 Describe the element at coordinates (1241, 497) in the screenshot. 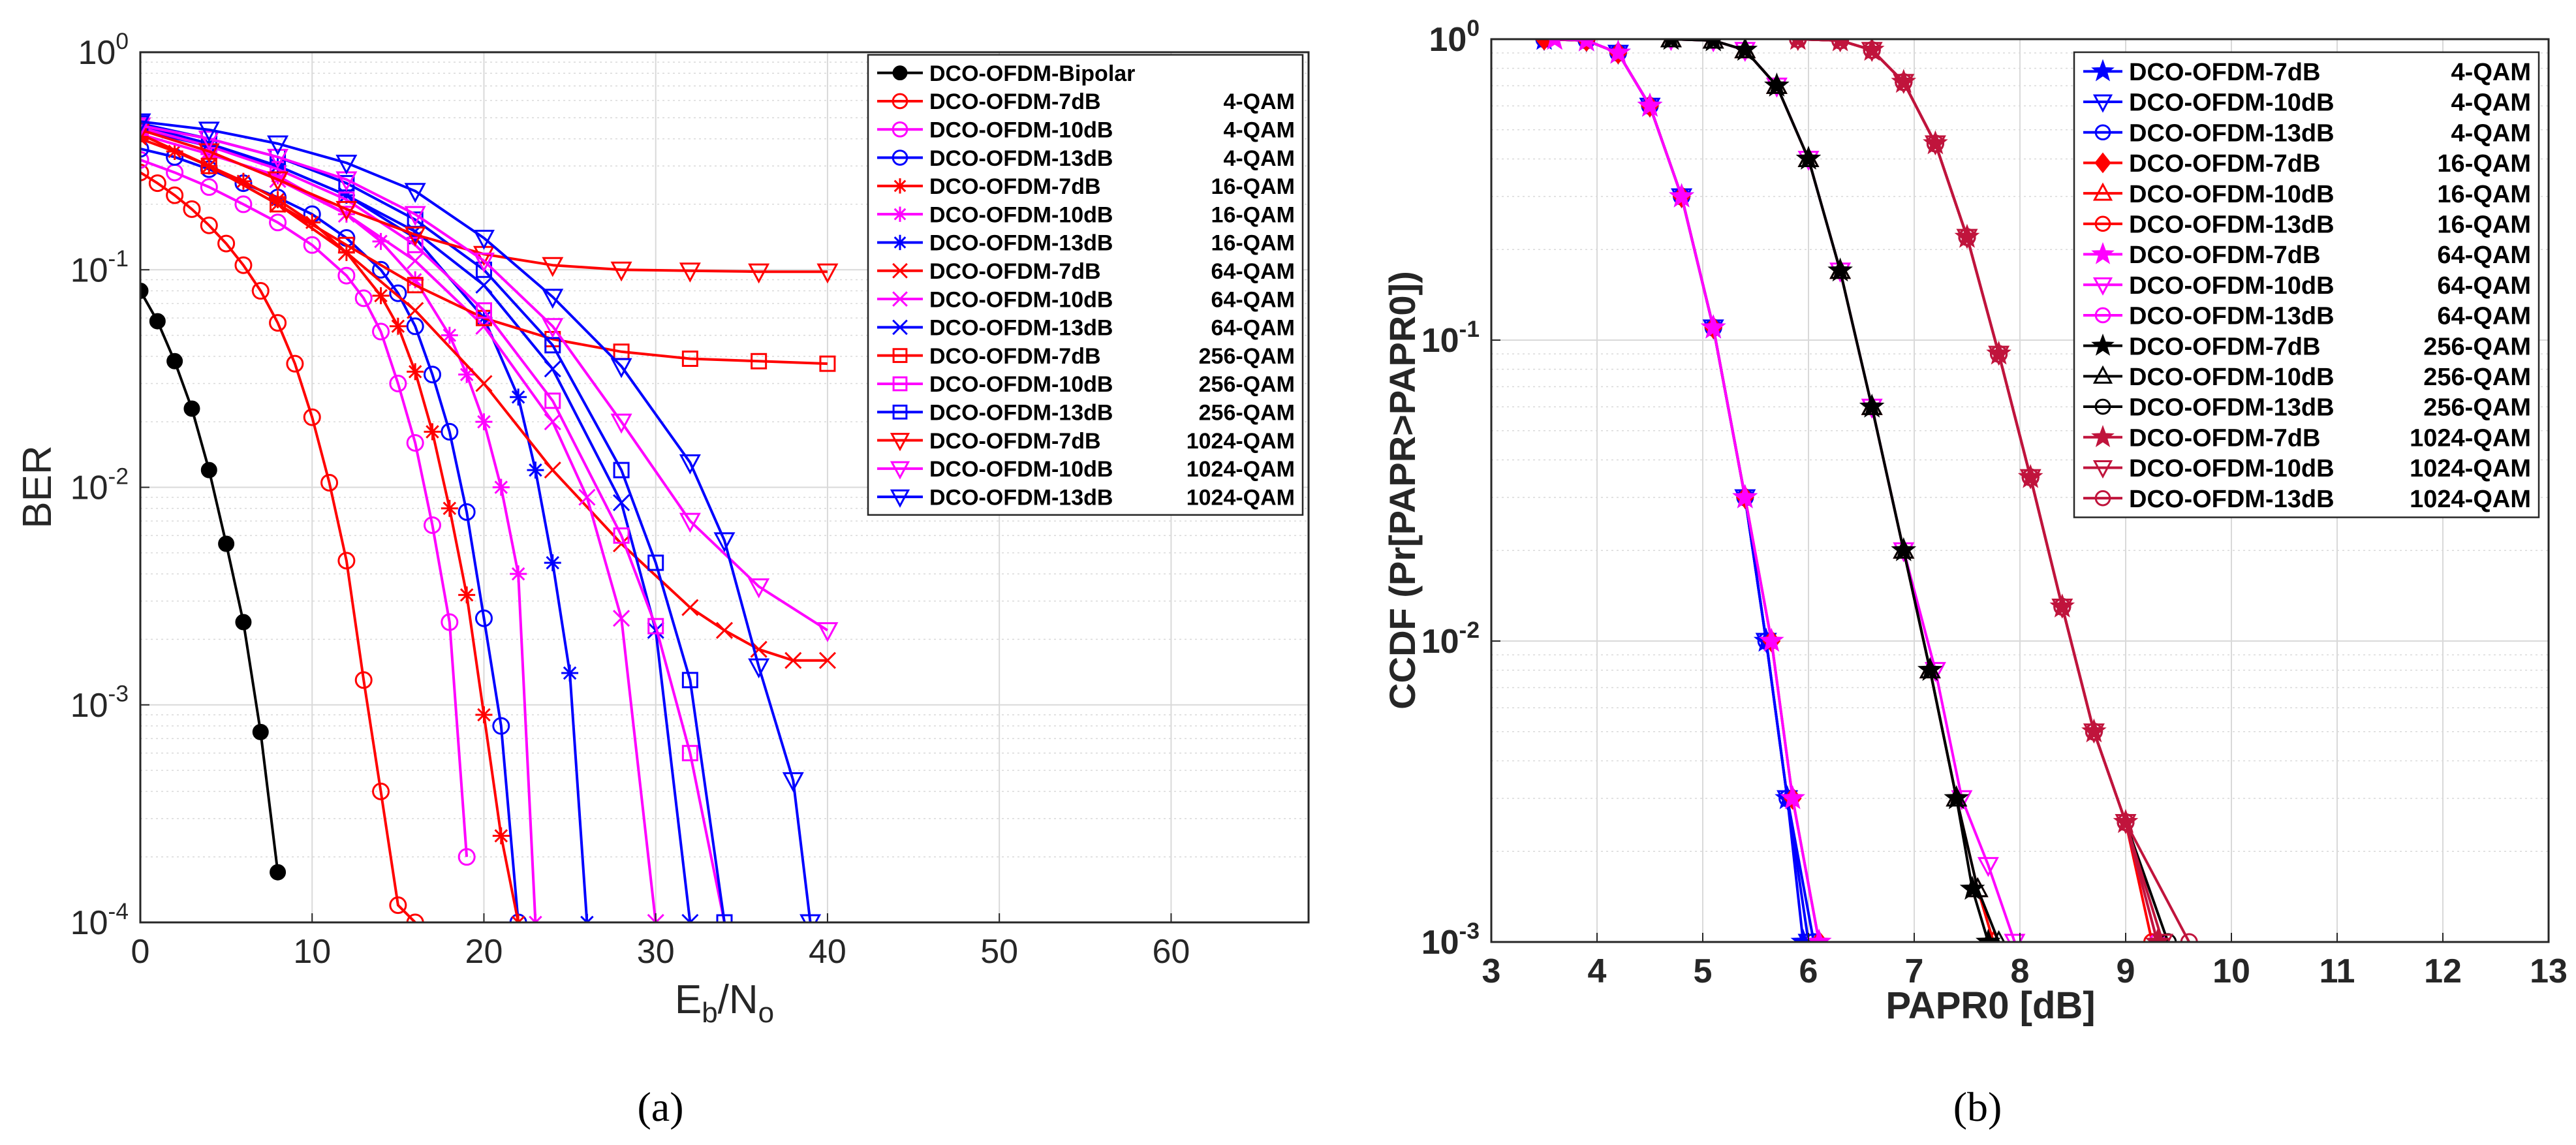

I see `legend-scheme: 1024-QAM` at that location.